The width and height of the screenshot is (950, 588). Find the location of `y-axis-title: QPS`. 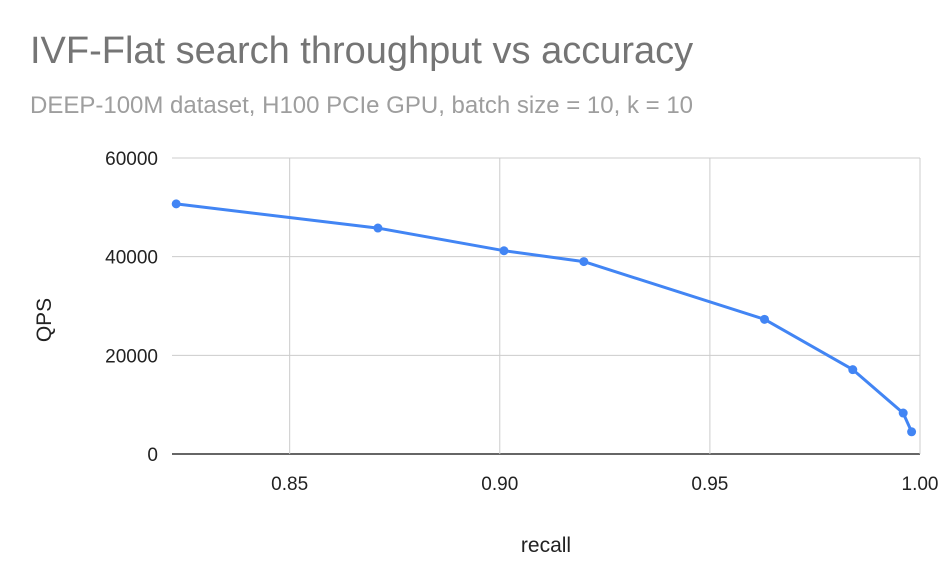

y-axis-title: QPS is located at coordinates (44, 320).